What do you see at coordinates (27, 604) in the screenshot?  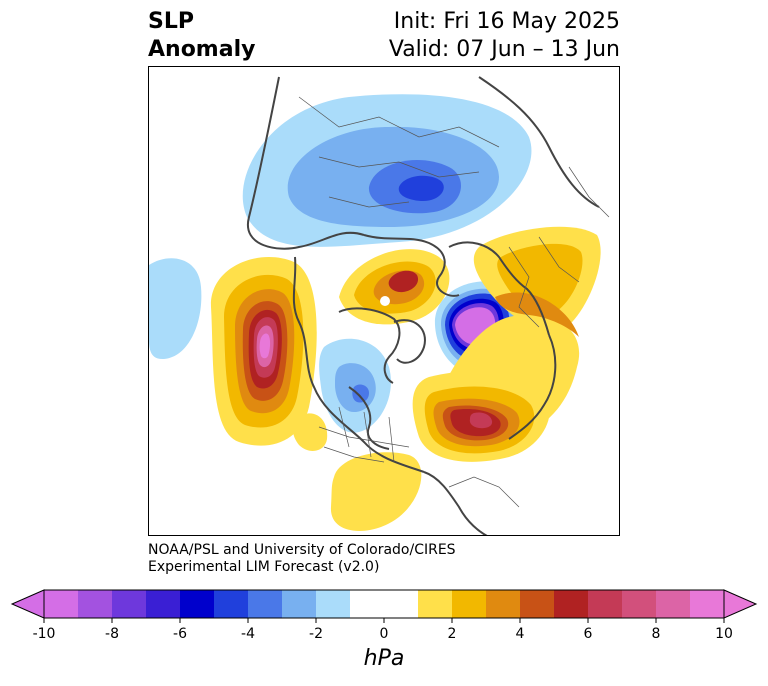 I see `colorbar-under-extension` at bounding box center [27, 604].